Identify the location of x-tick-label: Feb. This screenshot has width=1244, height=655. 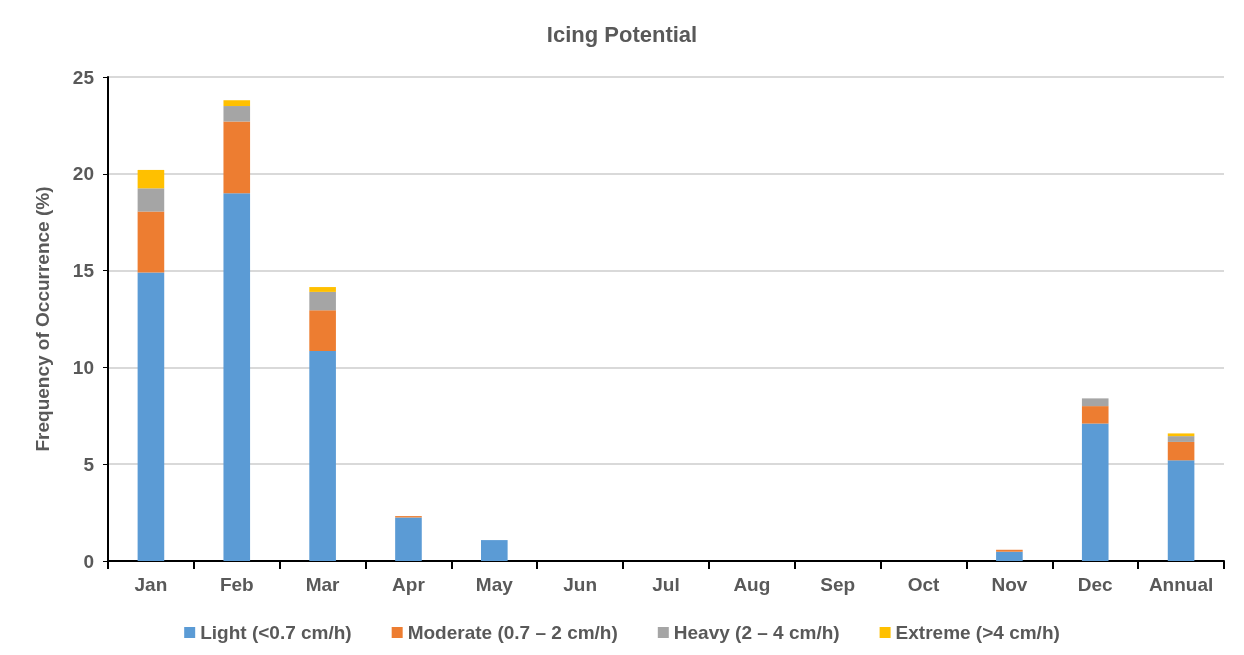
(236, 584).